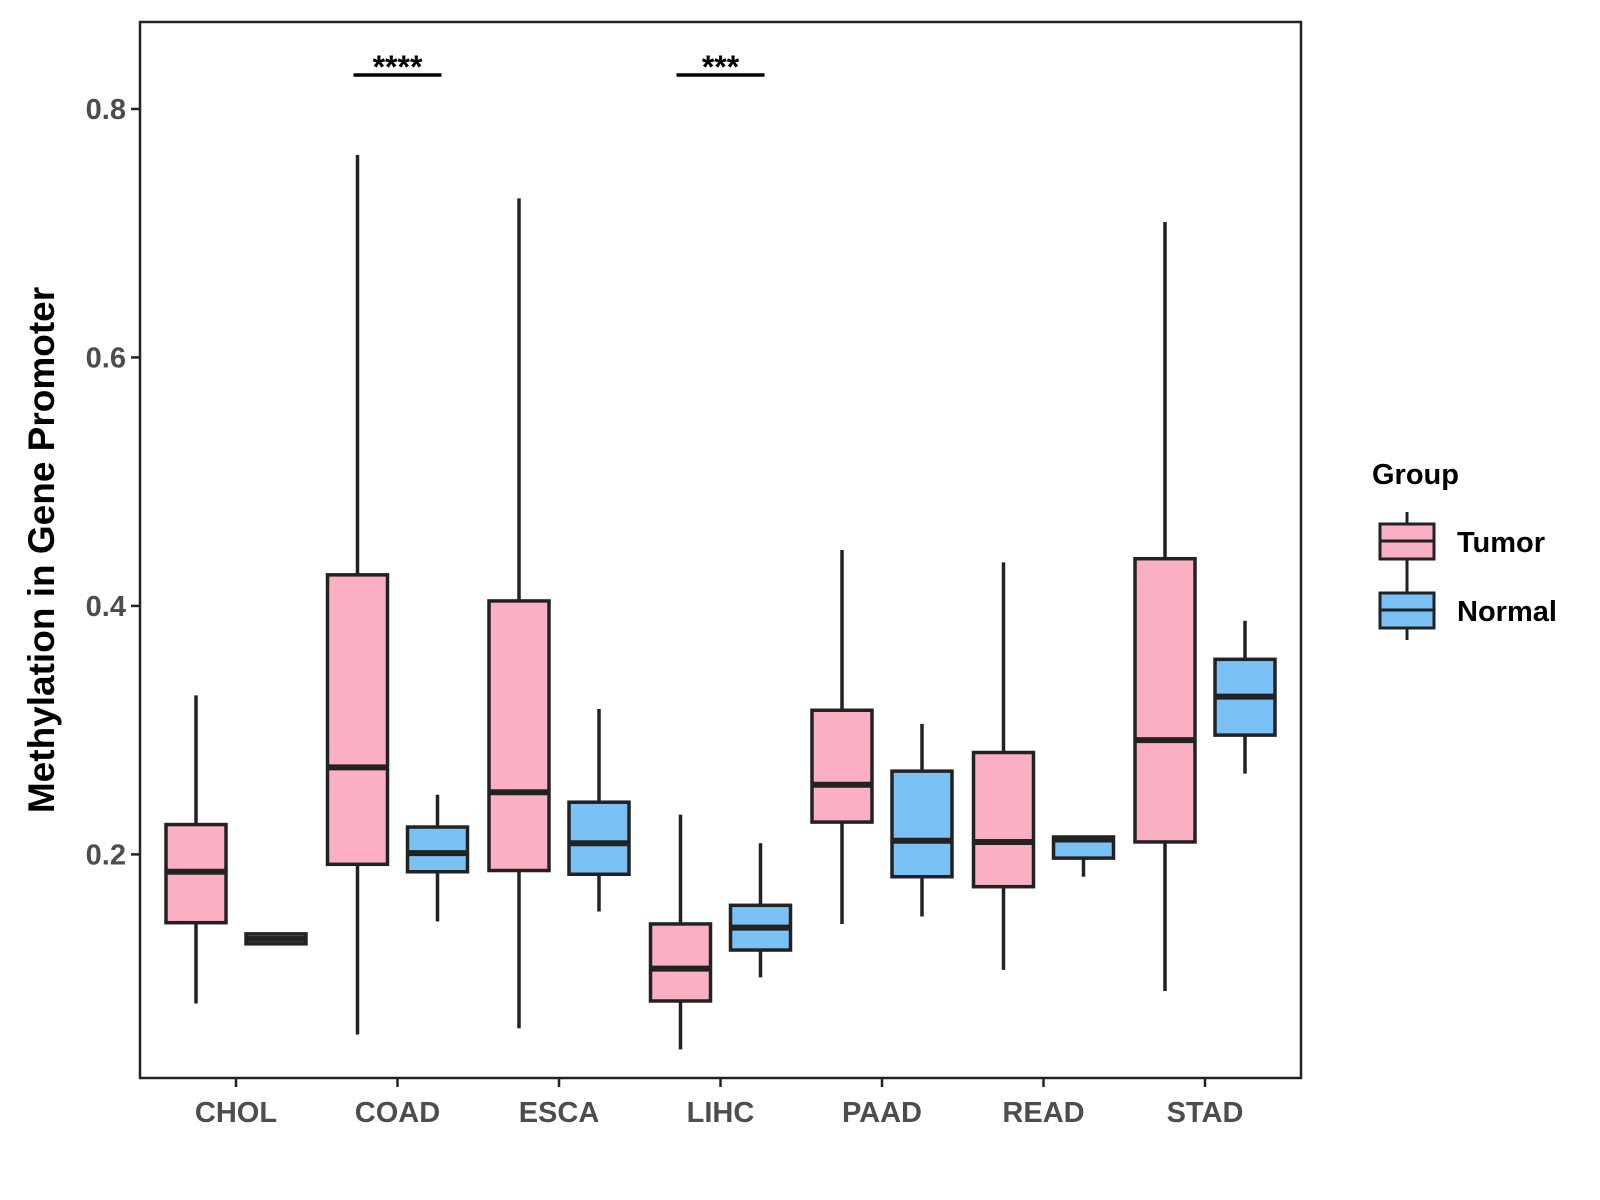 This screenshot has width=1600, height=1200. Describe the element at coordinates (760, 910) in the screenshot. I see `box-normal-lihc` at that location.